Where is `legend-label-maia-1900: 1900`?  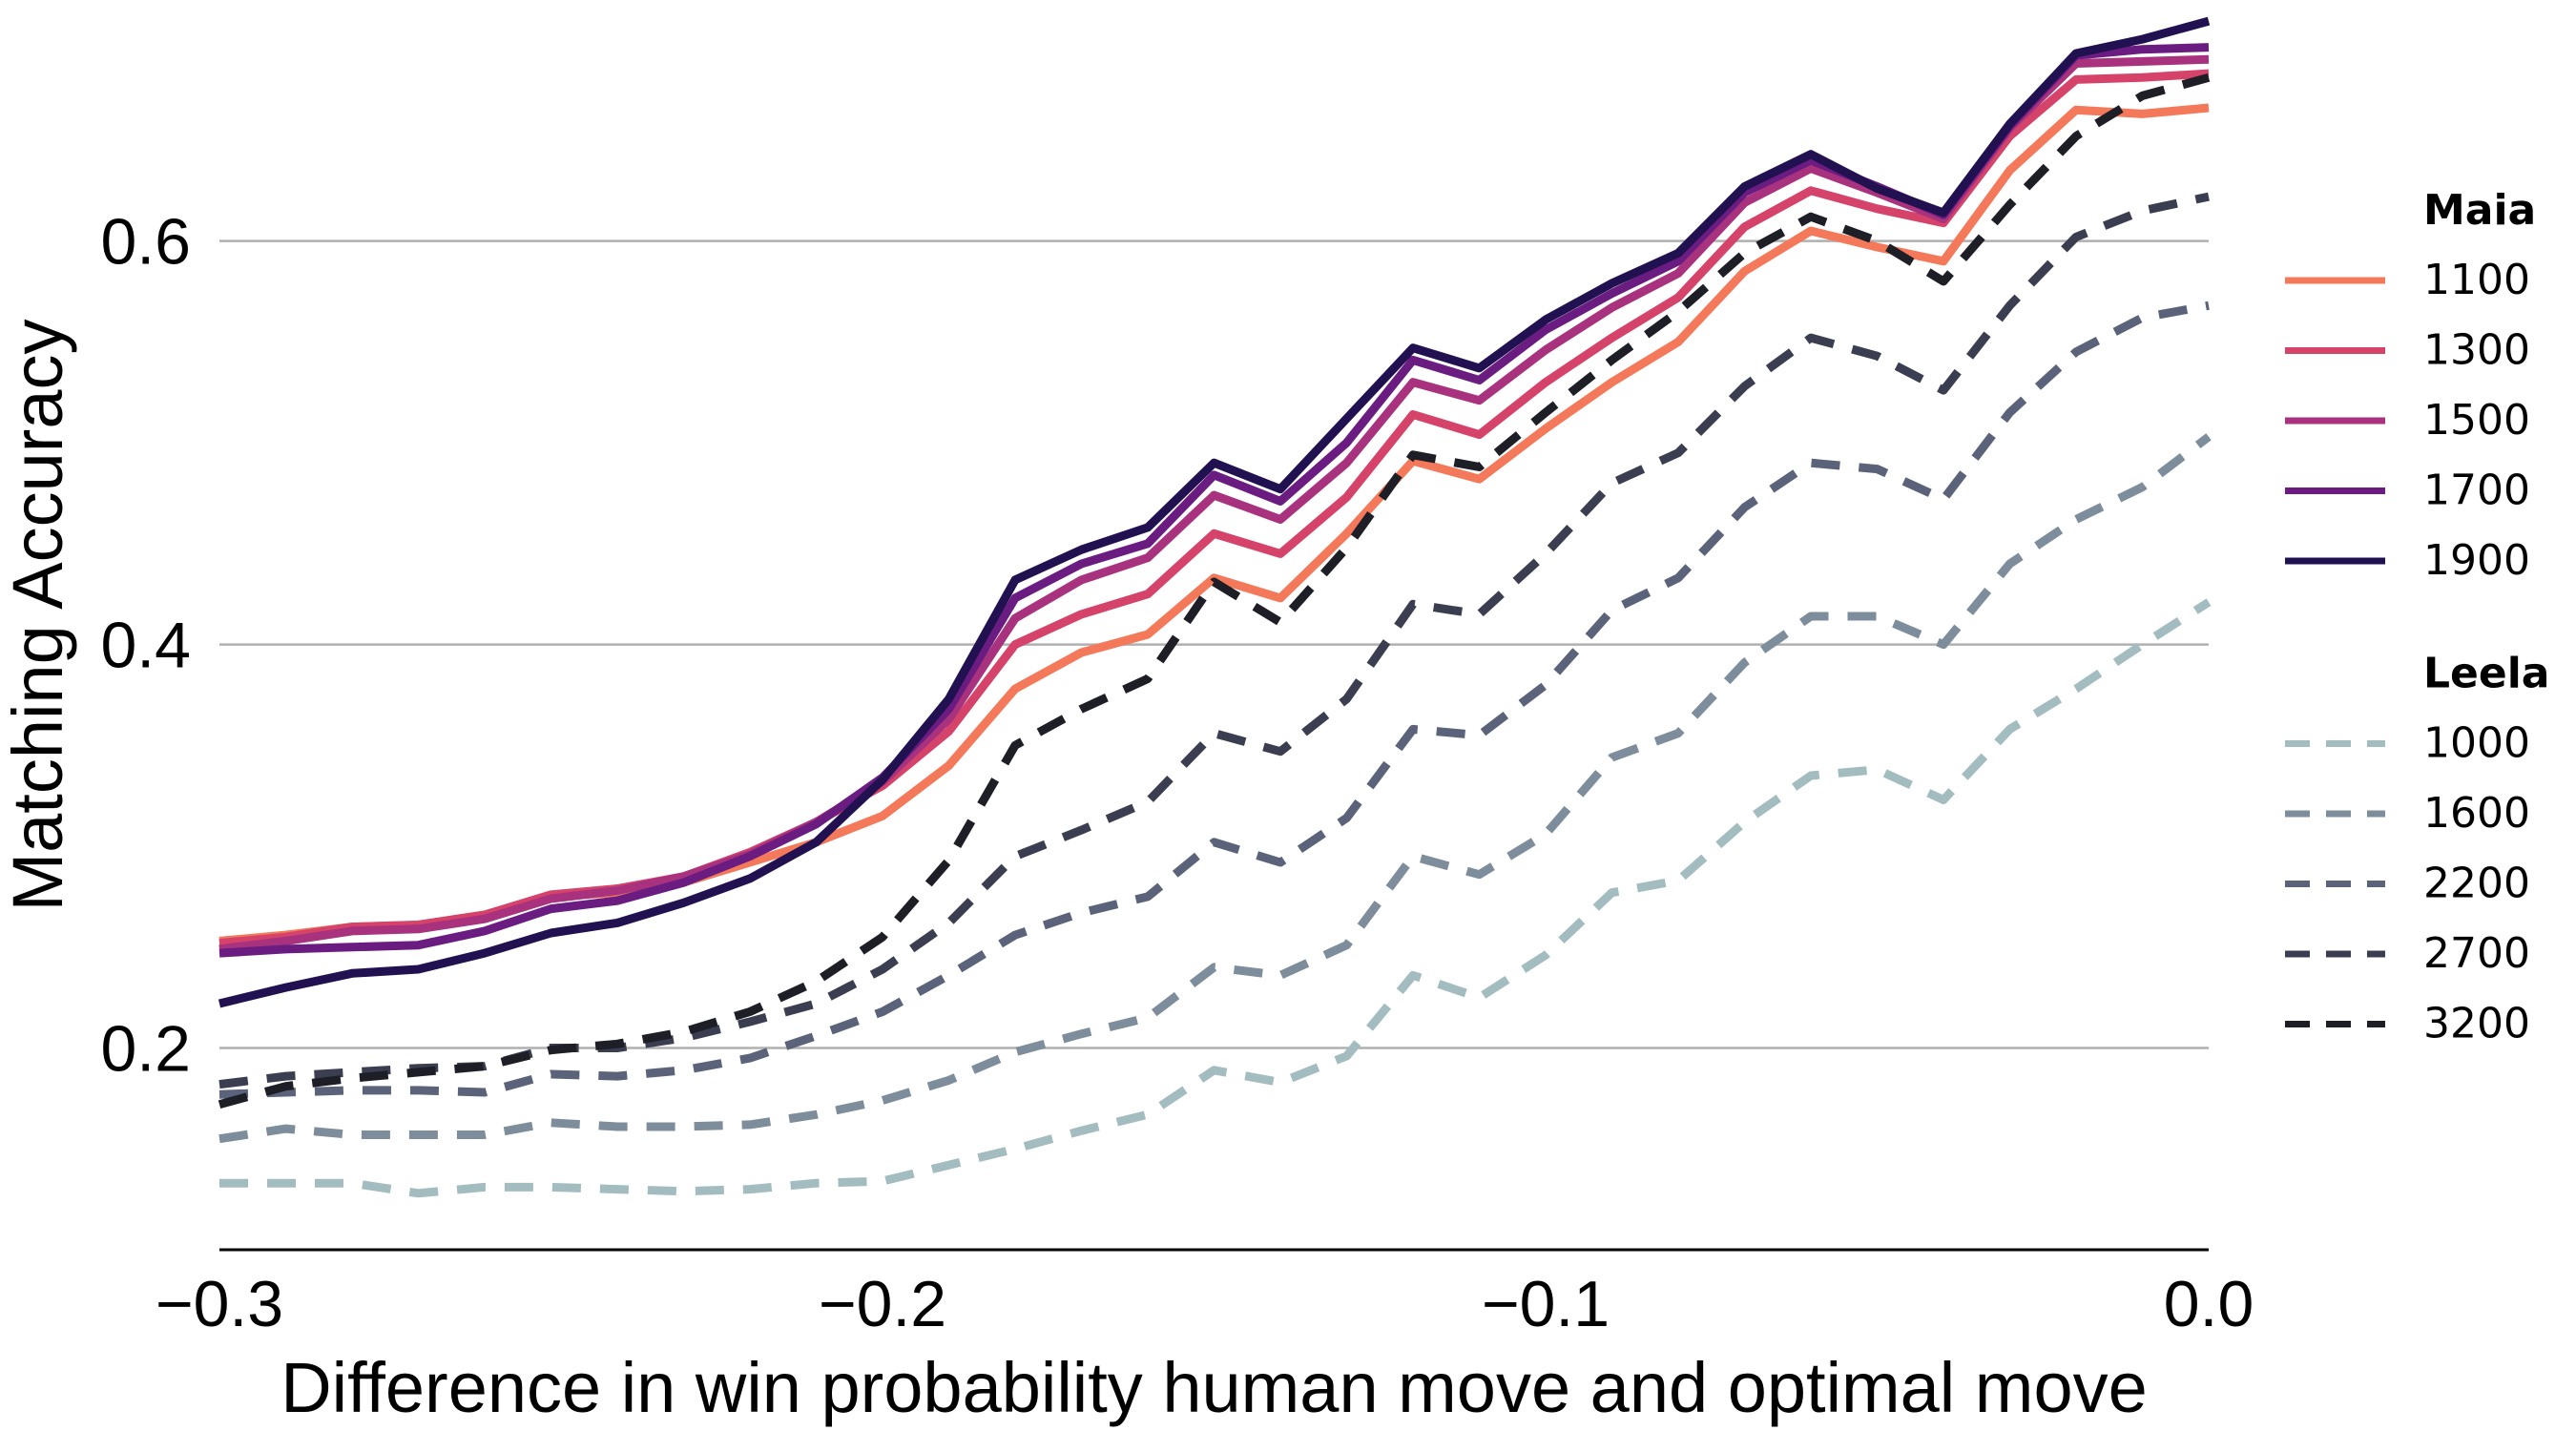 legend-label-maia-1900: 1900 is located at coordinates (2476, 560).